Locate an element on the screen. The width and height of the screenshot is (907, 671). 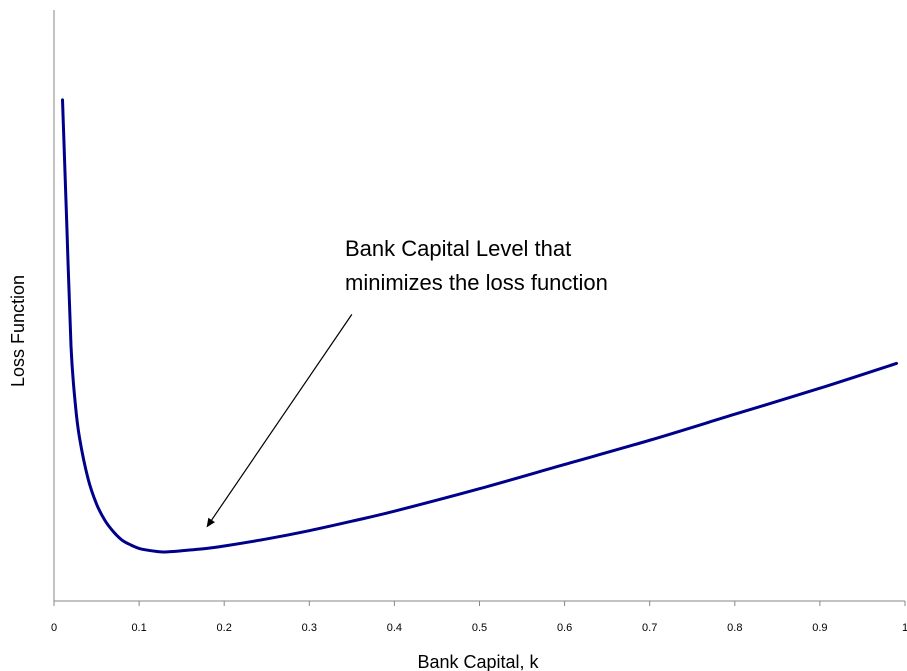
x-axis-tick-labels: 0 0.1 0.2 0.3 0.4 0.5 0.6 0.7 0.8 0.9 1 is located at coordinates (479, 628).